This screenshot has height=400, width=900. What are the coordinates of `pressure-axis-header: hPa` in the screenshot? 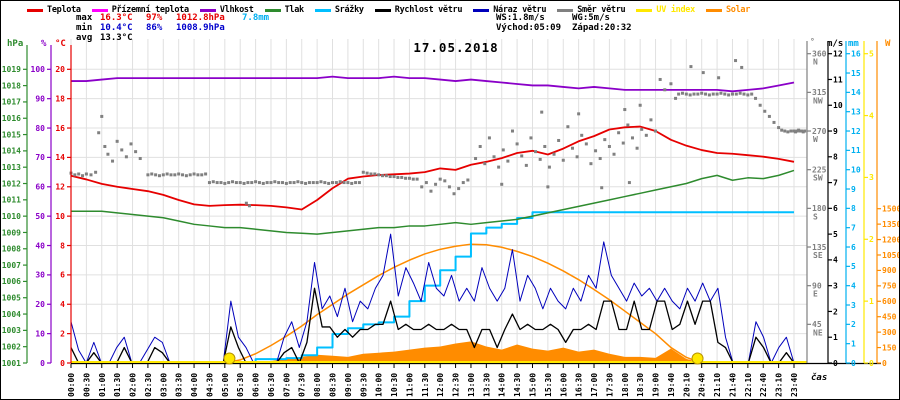 It's located at (15, 44).